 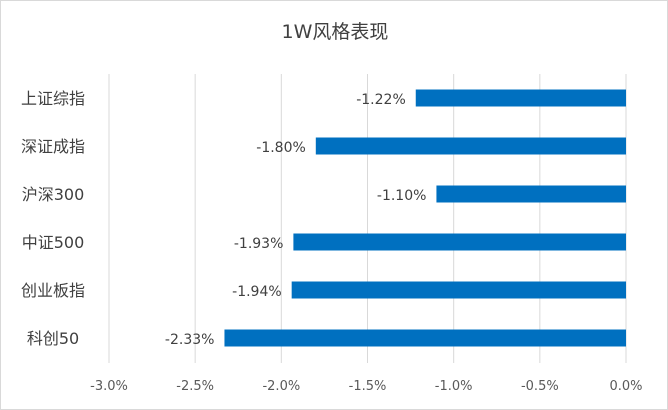 What do you see at coordinates (109, 386) in the screenshot?
I see `x-tick-label: -3.0%` at bounding box center [109, 386].